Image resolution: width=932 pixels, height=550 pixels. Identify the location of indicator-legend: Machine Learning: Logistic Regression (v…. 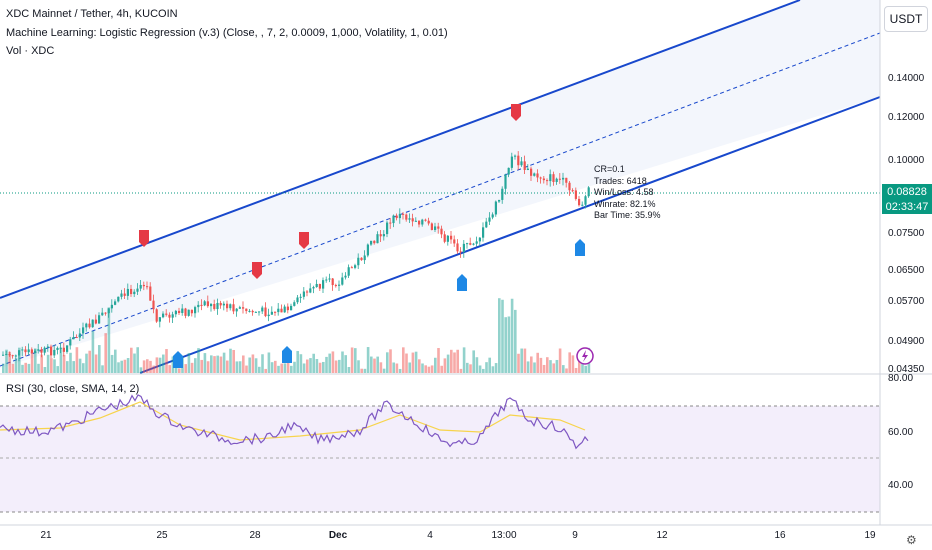
(227, 33).